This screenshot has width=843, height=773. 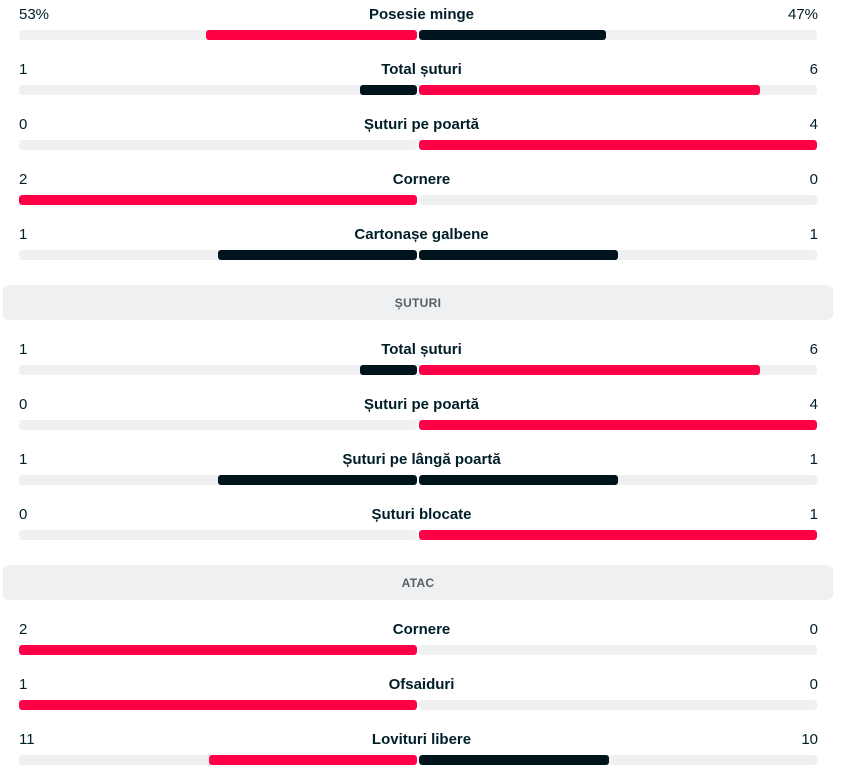 What do you see at coordinates (418, 582) in the screenshot?
I see `section-header-attack: ATAC` at bounding box center [418, 582].